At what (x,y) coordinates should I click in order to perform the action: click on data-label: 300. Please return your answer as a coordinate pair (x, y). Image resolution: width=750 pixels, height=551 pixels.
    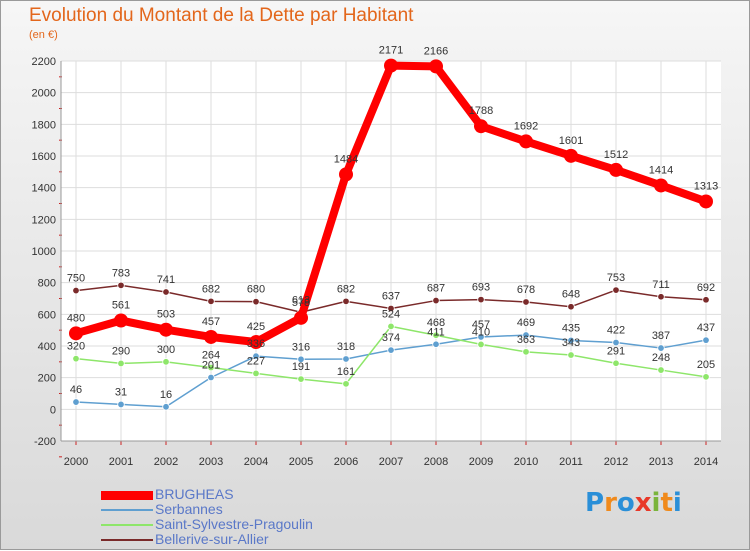
    Looking at the image, I should click on (166, 350).